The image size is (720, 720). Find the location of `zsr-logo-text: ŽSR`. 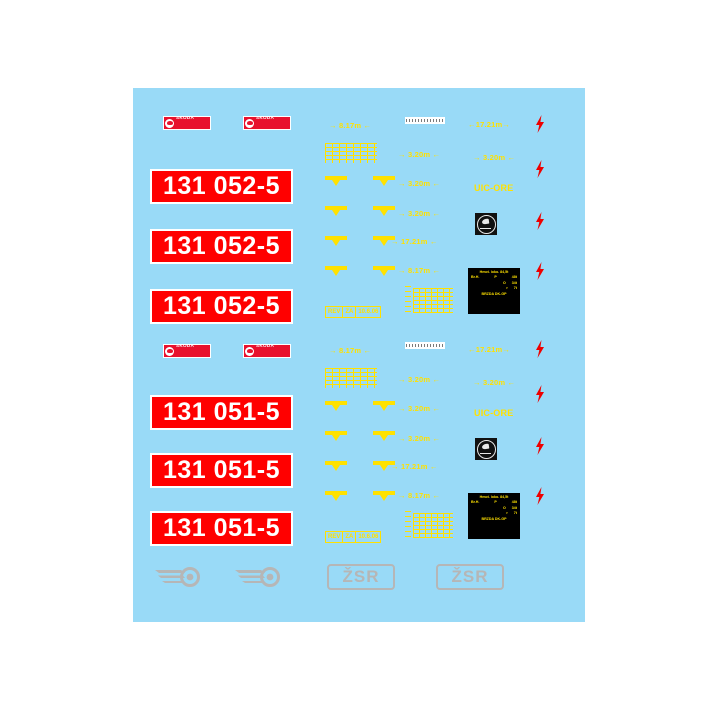

zsr-logo-text: ŽSR is located at coordinates (470, 576).